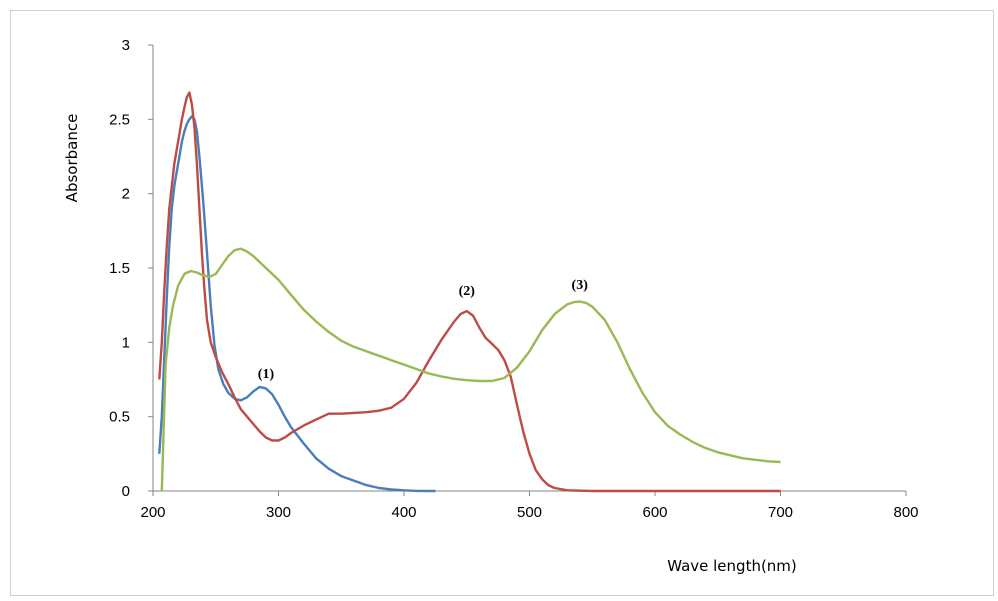  I want to click on y-tick-label: 0, so click(126, 491).